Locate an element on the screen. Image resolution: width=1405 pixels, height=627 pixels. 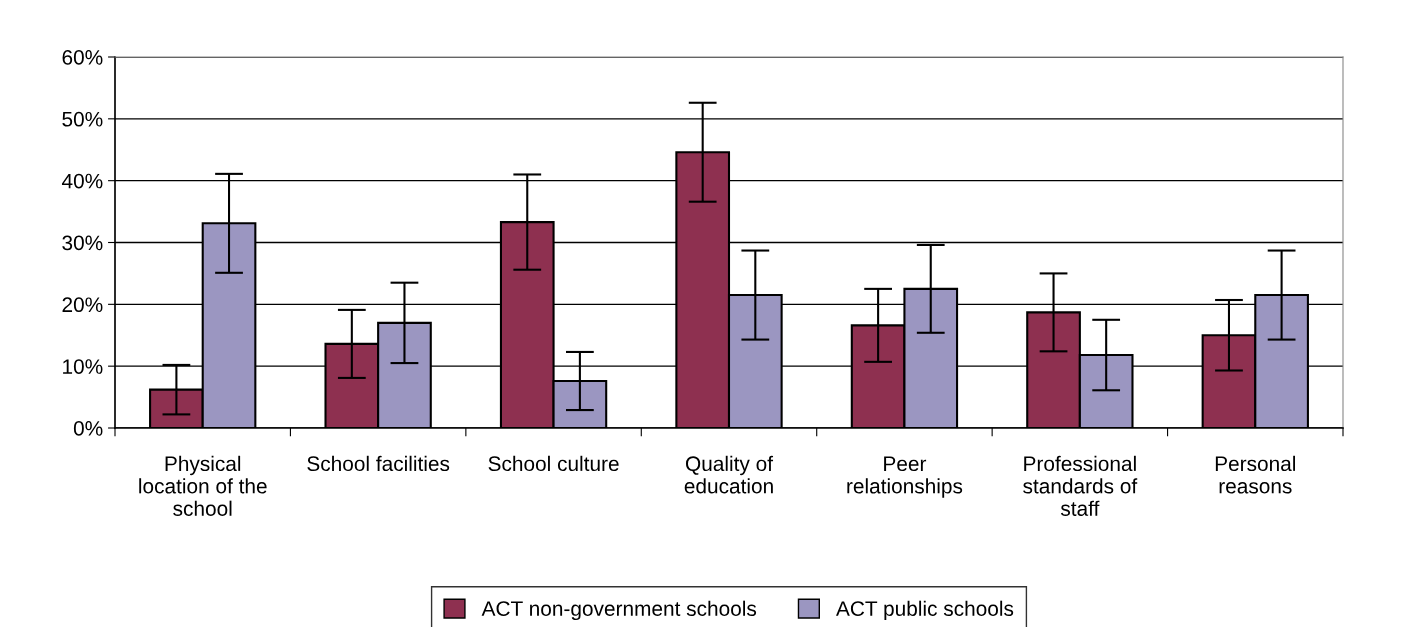
legend-label: ACT non-government schools is located at coordinates (619, 610).